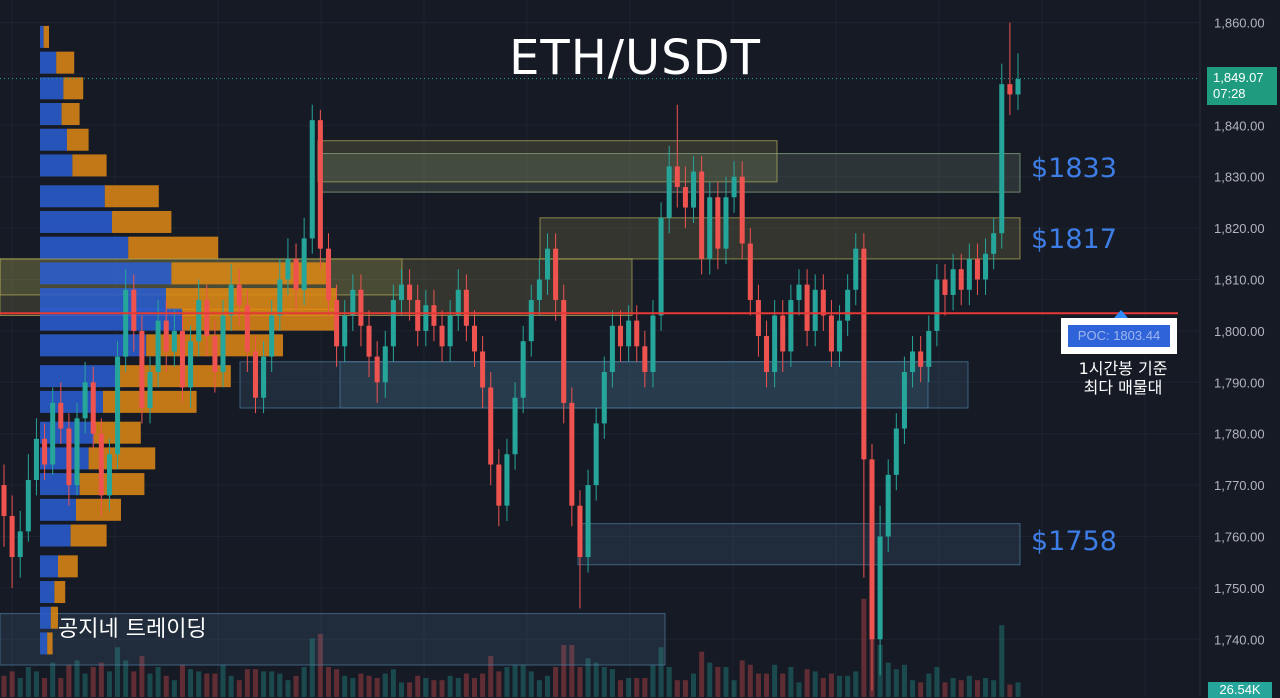 The image size is (1280, 698). Describe the element at coordinates (1239, 382) in the screenshot. I see `y-tick-label: 1,790.00` at that location.